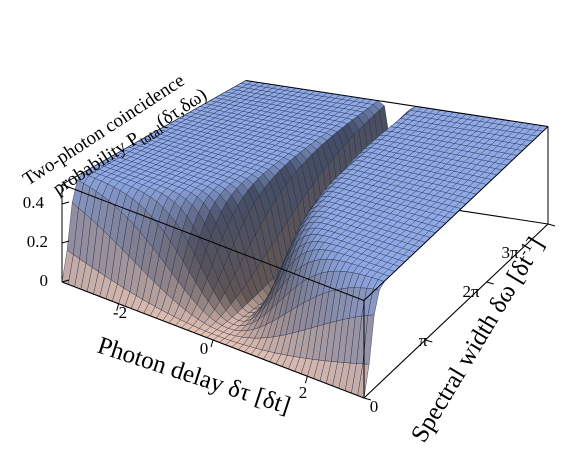 The height and width of the screenshot is (450, 563). I want to click on z-tick-label-2: 0.4, so click(34, 202).